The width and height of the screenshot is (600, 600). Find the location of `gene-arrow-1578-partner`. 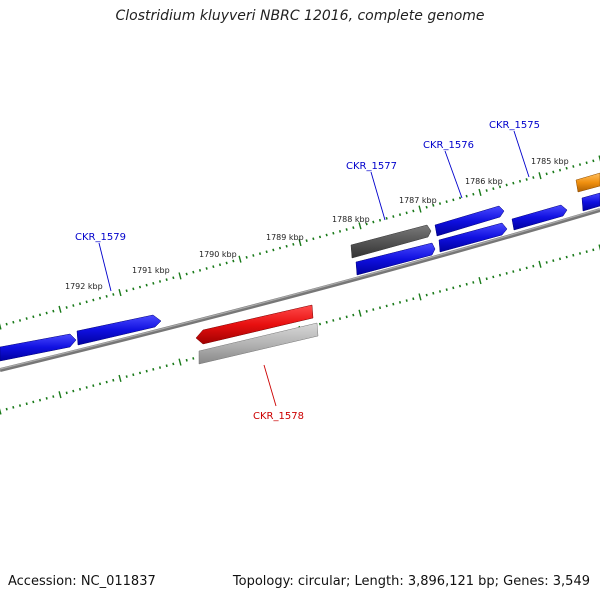

gene-arrow-1578-partner is located at coordinates (258, 343).